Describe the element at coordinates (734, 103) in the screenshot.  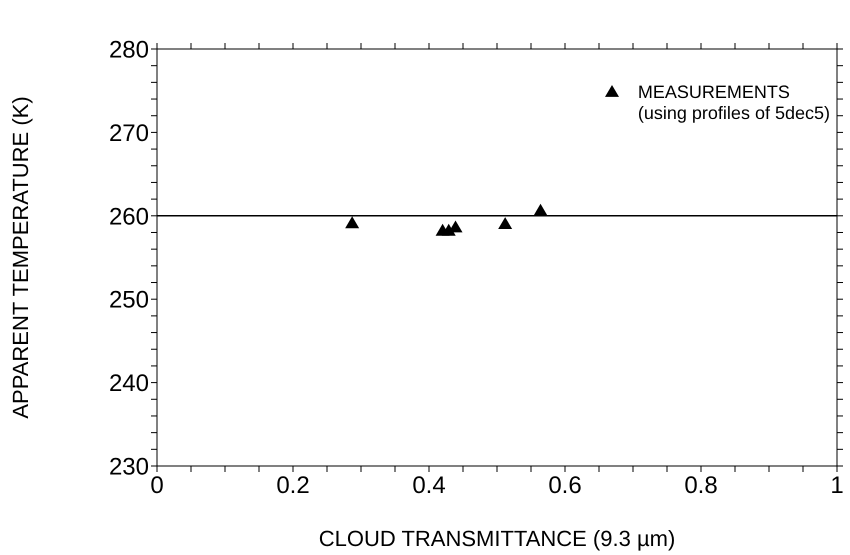
I see `legend-label: MEASUREMENTS (using profiles of 5dec5)` at that location.